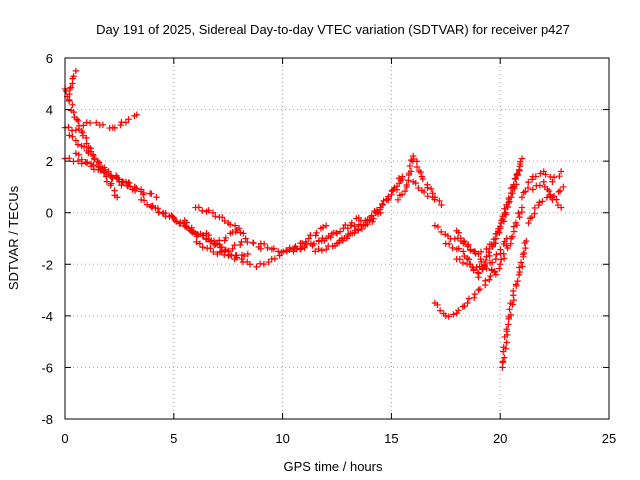 The width and height of the screenshot is (640, 480). Describe the element at coordinates (49, 213) in the screenshot. I see `y-tick-label: 0` at that location.